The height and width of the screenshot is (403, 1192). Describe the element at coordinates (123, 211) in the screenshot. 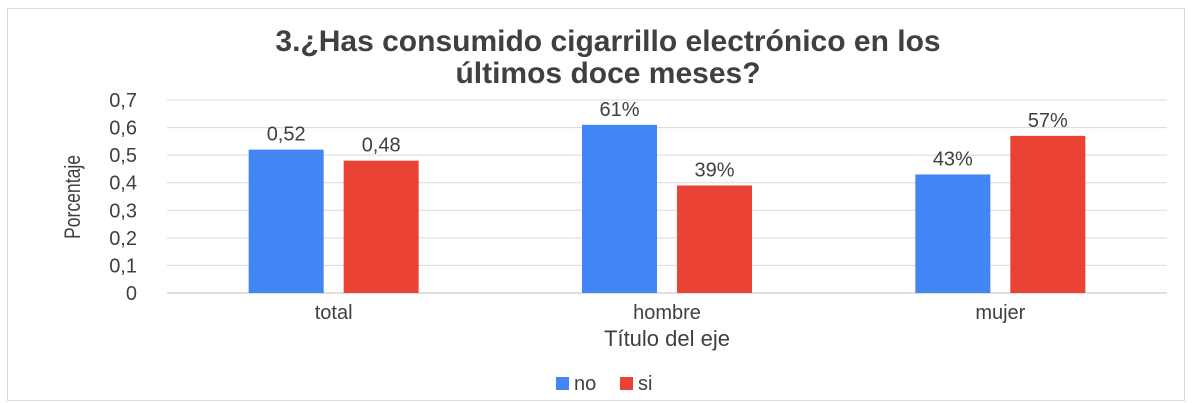

I see `y-tick-label: 0,3` at that location.